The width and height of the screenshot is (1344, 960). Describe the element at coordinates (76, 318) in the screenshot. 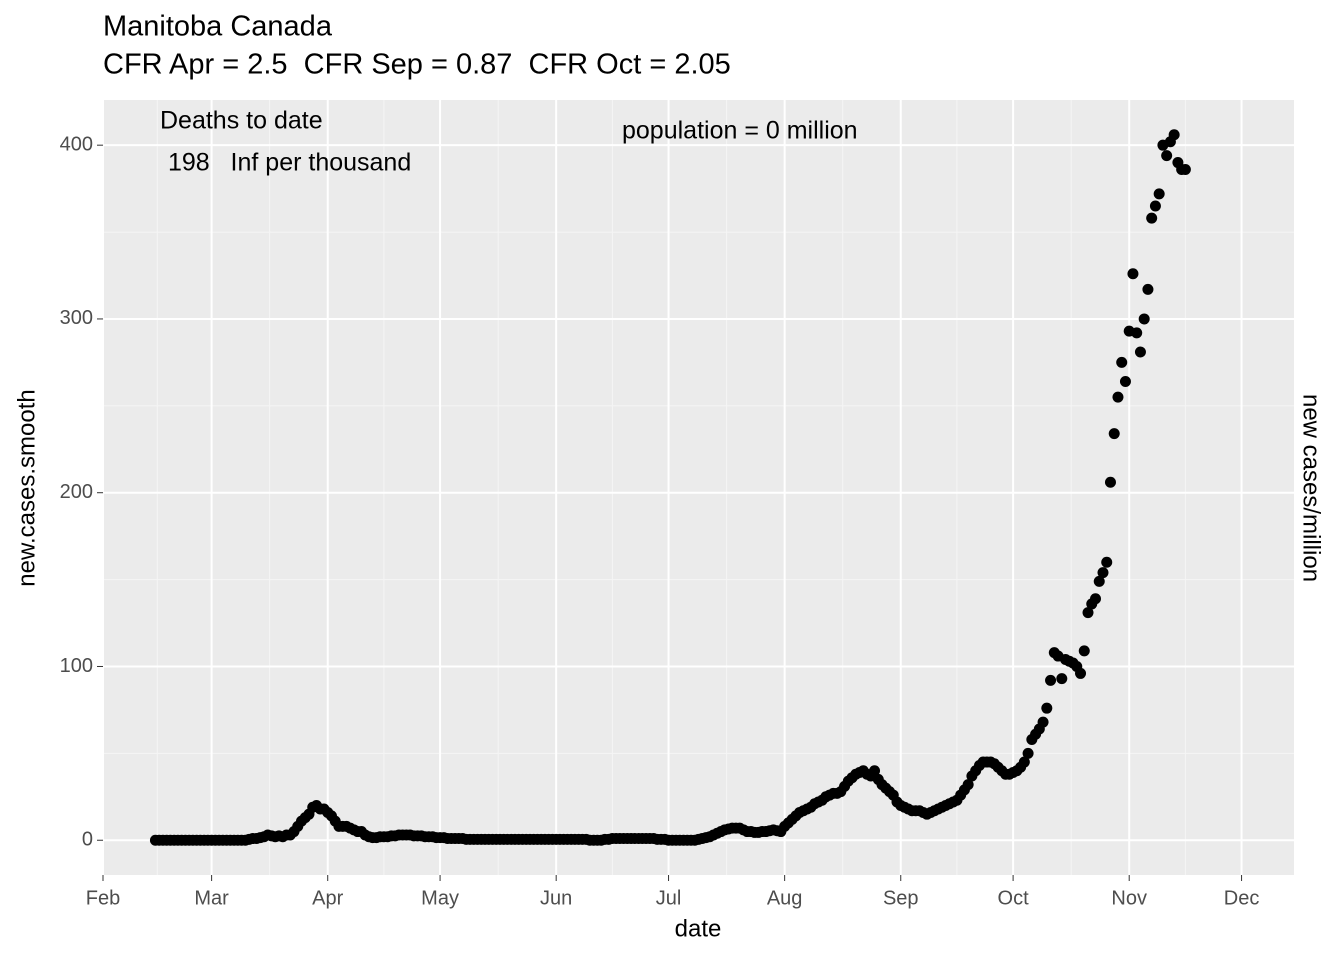

I see `y-tick-label: 300` at that location.